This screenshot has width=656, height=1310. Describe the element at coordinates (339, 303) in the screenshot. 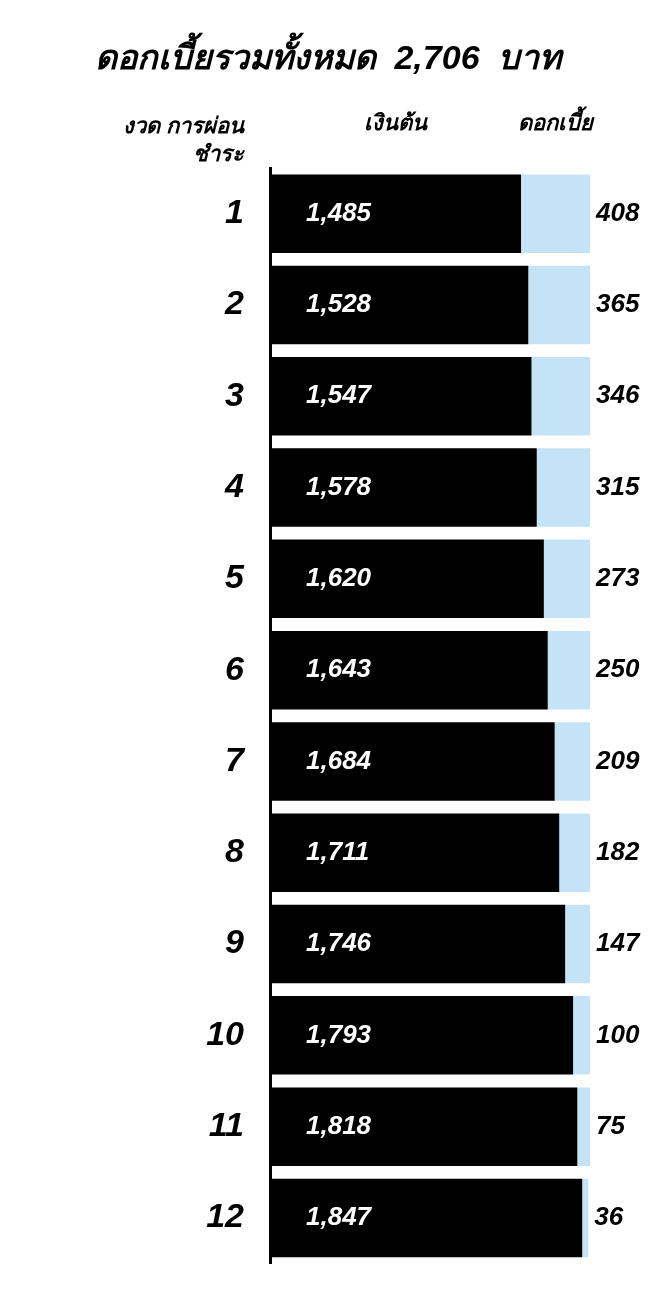

I see `data-label: 1,528` at that location.